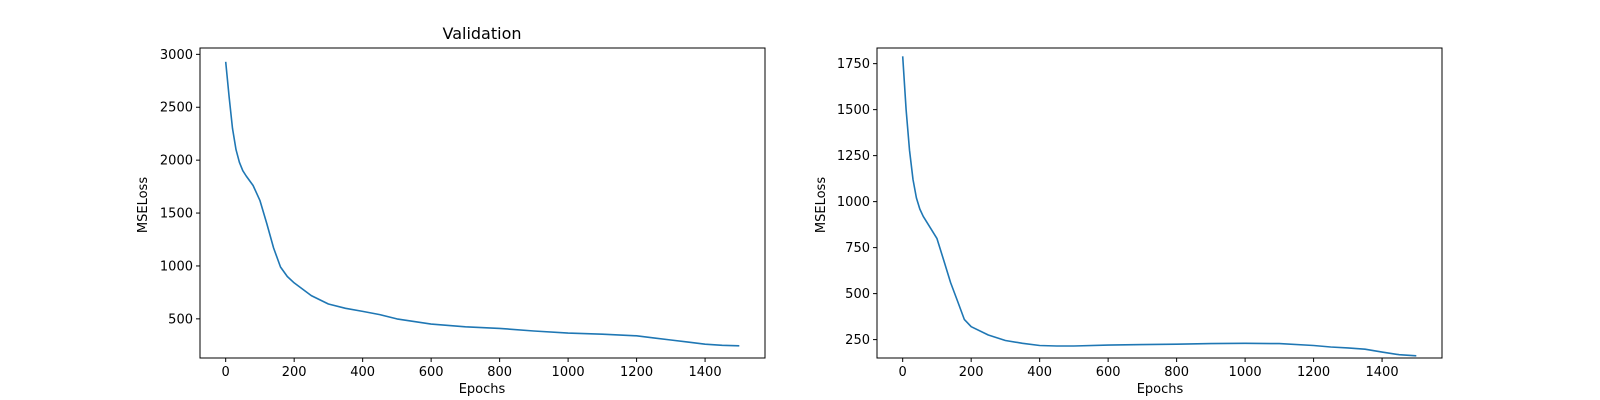  I want to click on y-tick-label: 2000, so click(176, 161).